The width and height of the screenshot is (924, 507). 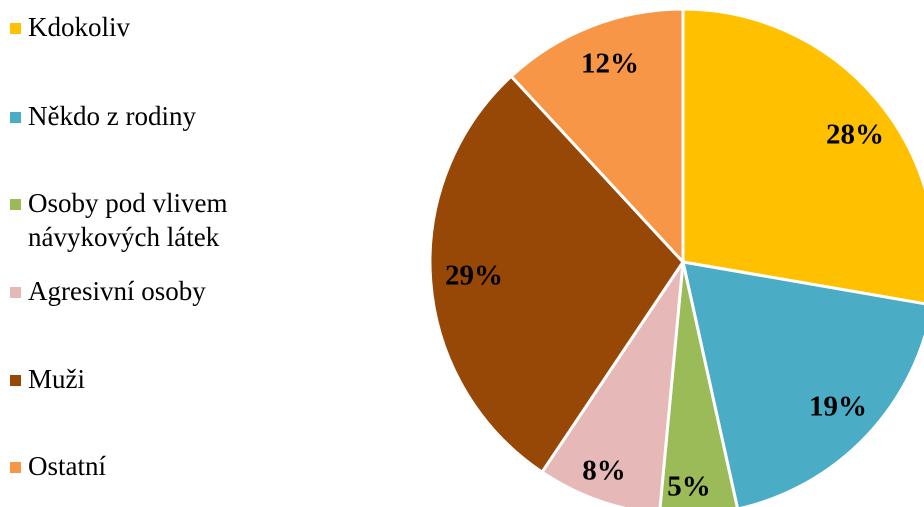 What do you see at coordinates (154, 27) in the screenshot?
I see `legend-item-kdokoliv: Kdokoliv` at bounding box center [154, 27].